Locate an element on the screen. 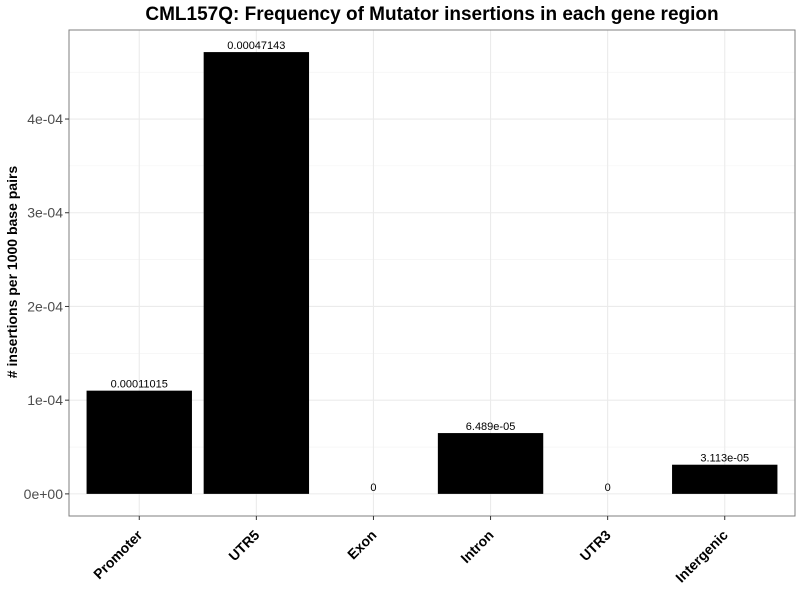 This screenshot has width=800, height=600. data-label-intron: 6.489e-05 is located at coordinates (491, 427).